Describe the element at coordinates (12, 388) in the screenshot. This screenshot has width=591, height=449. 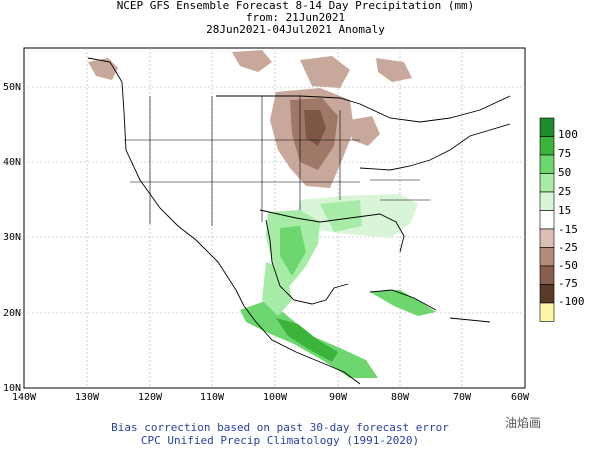
I see `lat-label-10n: 10N` at that location.